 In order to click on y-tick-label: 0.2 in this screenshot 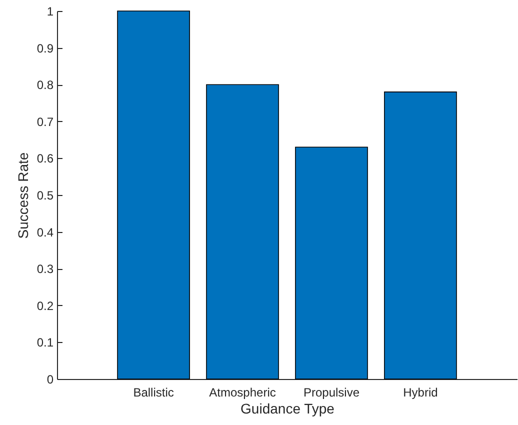, I will do `click(45, 305)`.